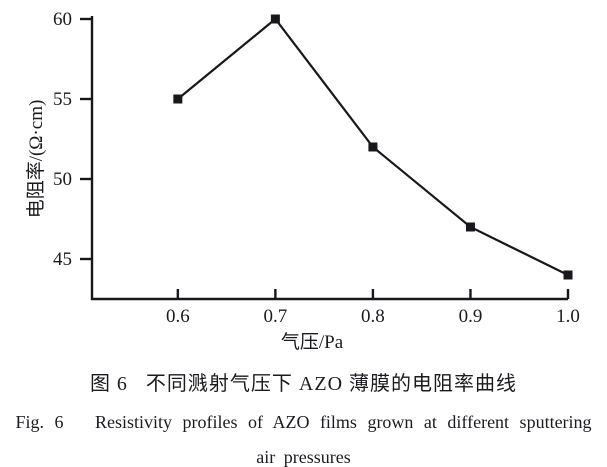 The width and height of the screenshot is (607, 467). I want to click on x-axis-tick-label: 0.9, so click(471, 316).